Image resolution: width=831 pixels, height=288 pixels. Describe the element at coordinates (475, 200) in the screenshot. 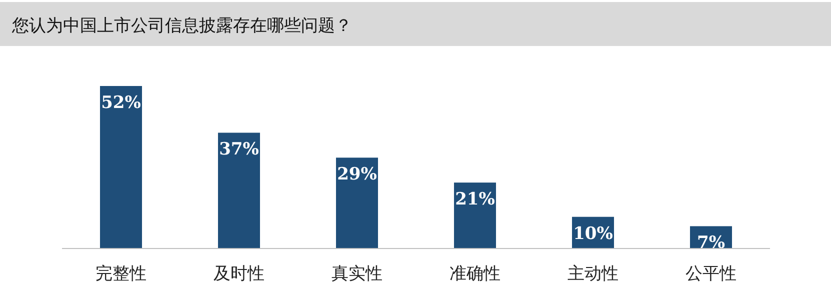

I see `data-label: 21%` at that location.